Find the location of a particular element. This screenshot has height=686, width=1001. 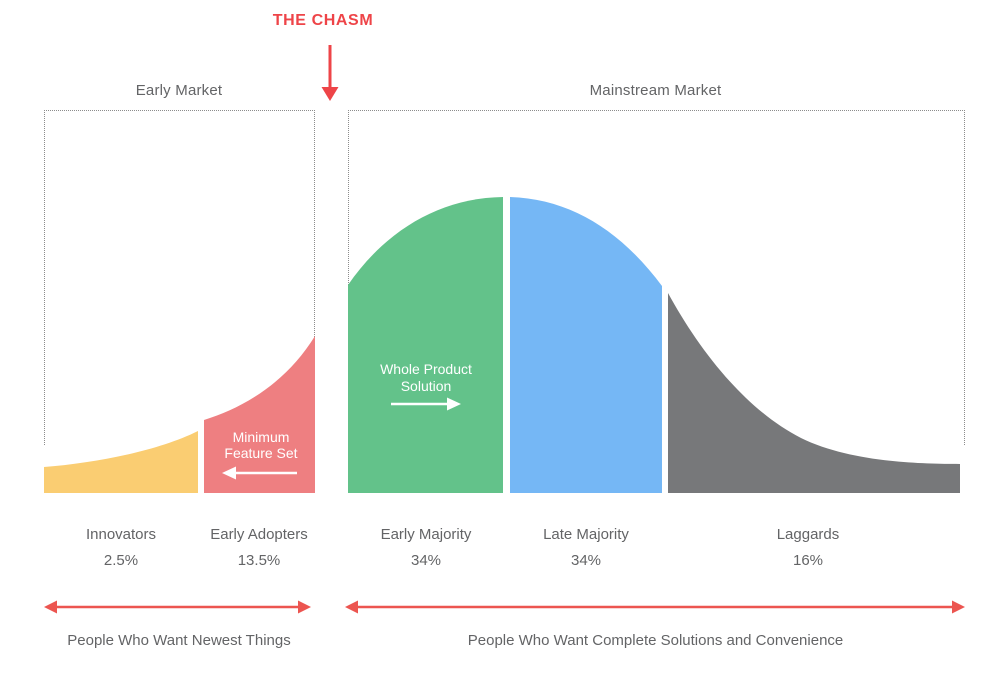

late-majority-segment-shape is located at coordinates (586, 345).